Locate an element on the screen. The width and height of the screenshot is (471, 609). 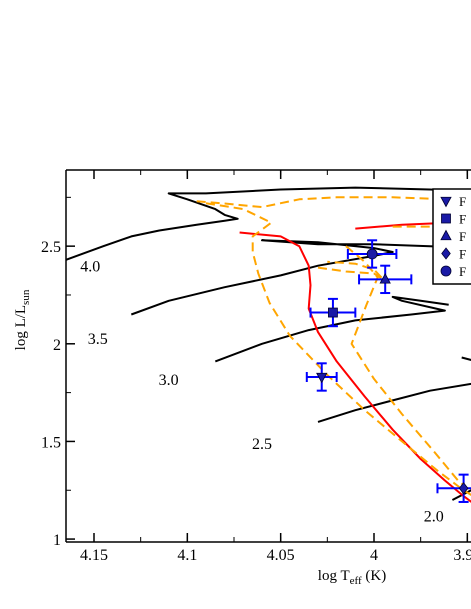
y-tick-label: 1 is located at coordinates (57, 540).